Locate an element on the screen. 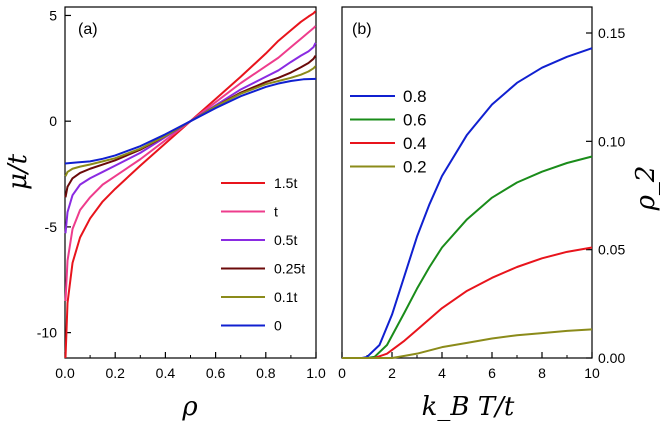 Image resolution: width=664 pixels, height=424 pixels. x-tick-label-b-2: 4 is located at coordinates (442, 373).